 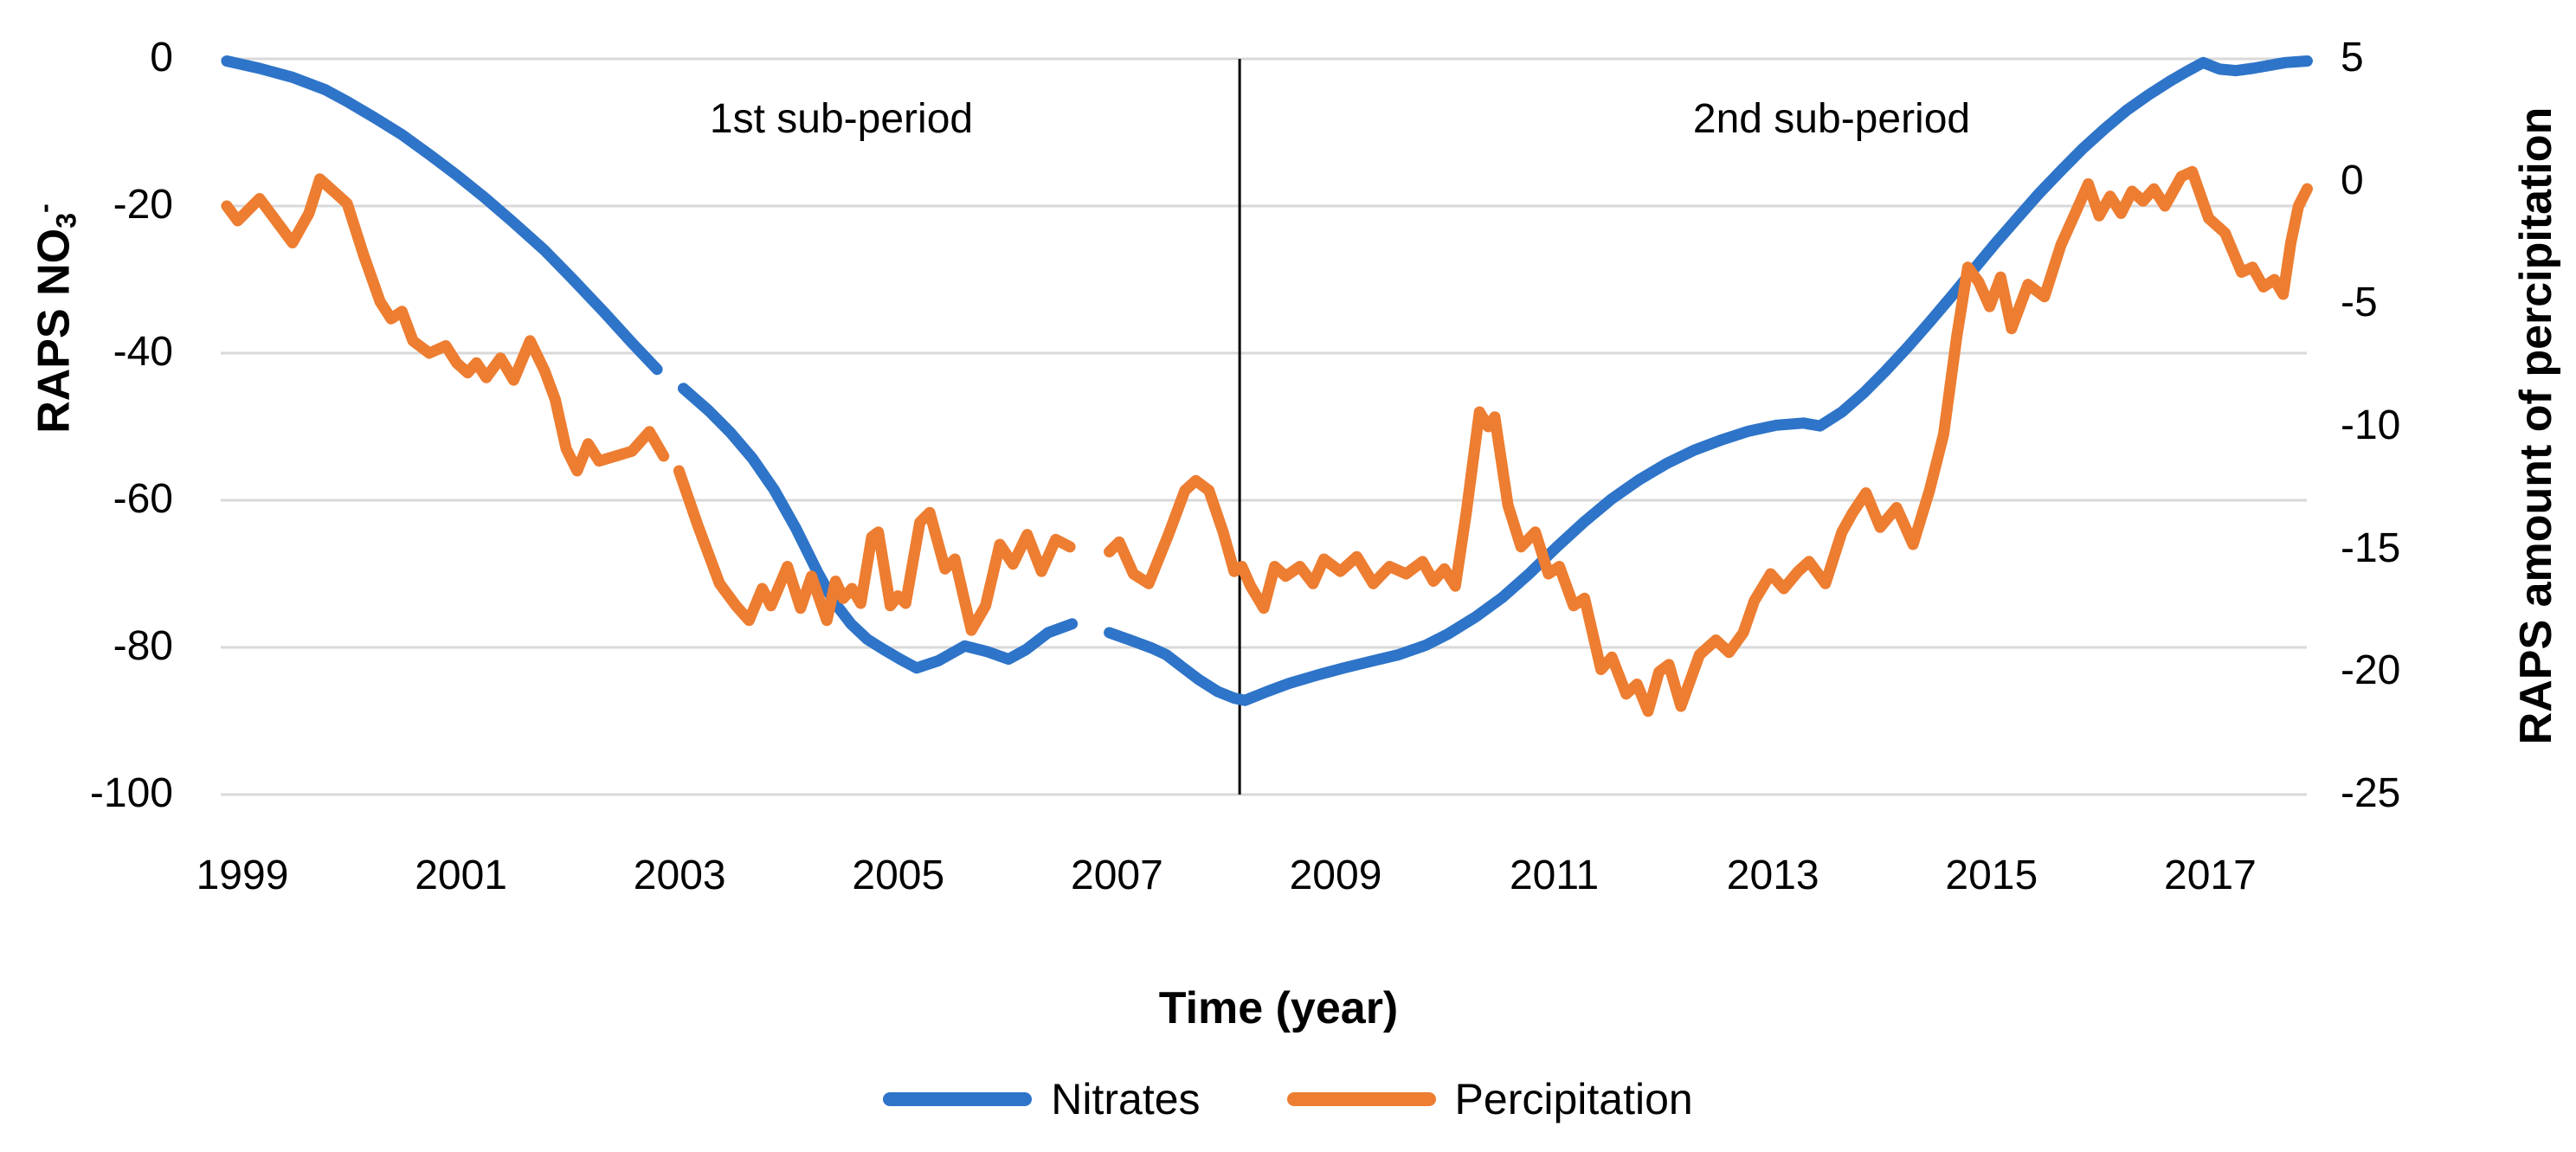 I want to click on nitrates-line-swatch-icon, so click(x=958, y=1099).